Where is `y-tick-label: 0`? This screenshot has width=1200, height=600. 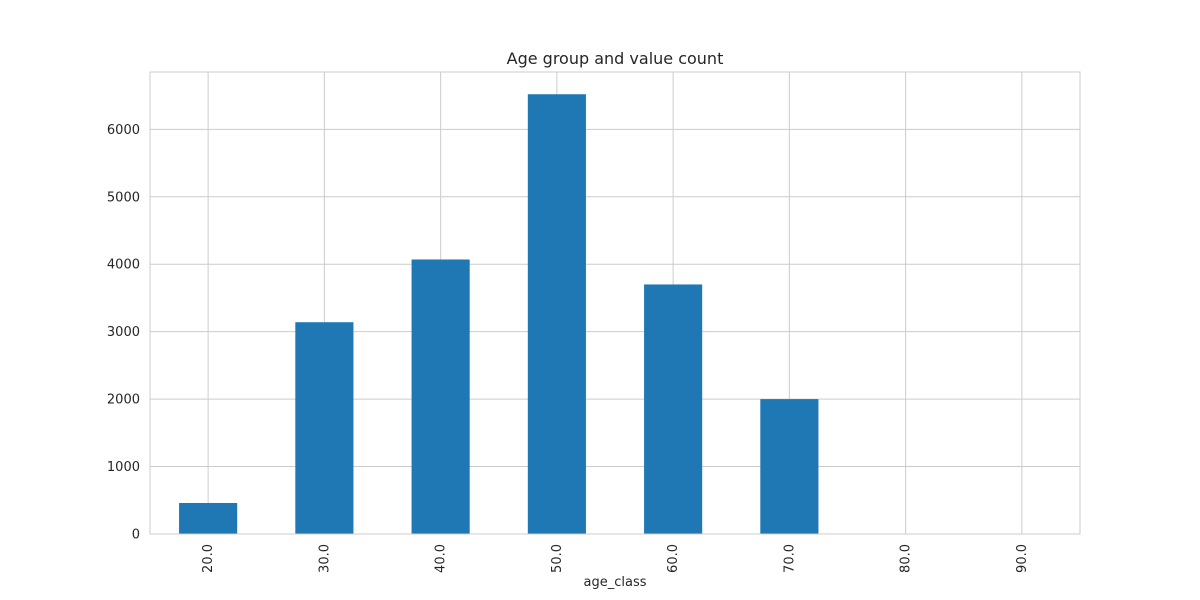
y-tick-label: 0 is located at coordinates (136, 535).